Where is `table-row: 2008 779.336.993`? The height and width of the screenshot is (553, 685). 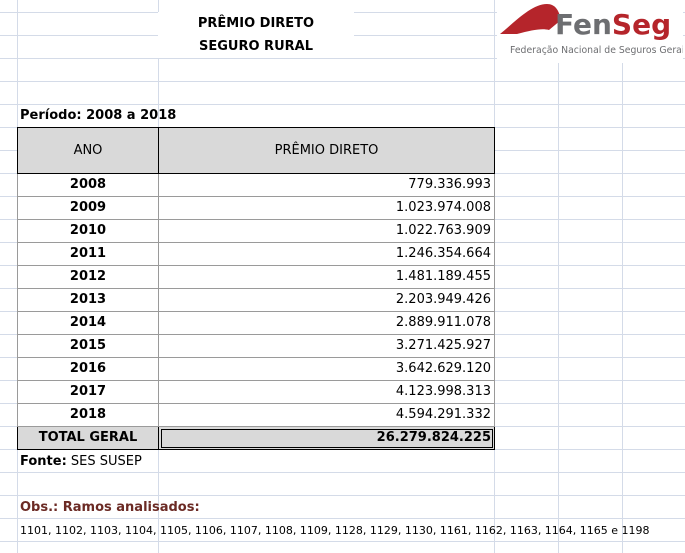
table-row: 2008 779.336.993 is located at coordinates (256, 185).